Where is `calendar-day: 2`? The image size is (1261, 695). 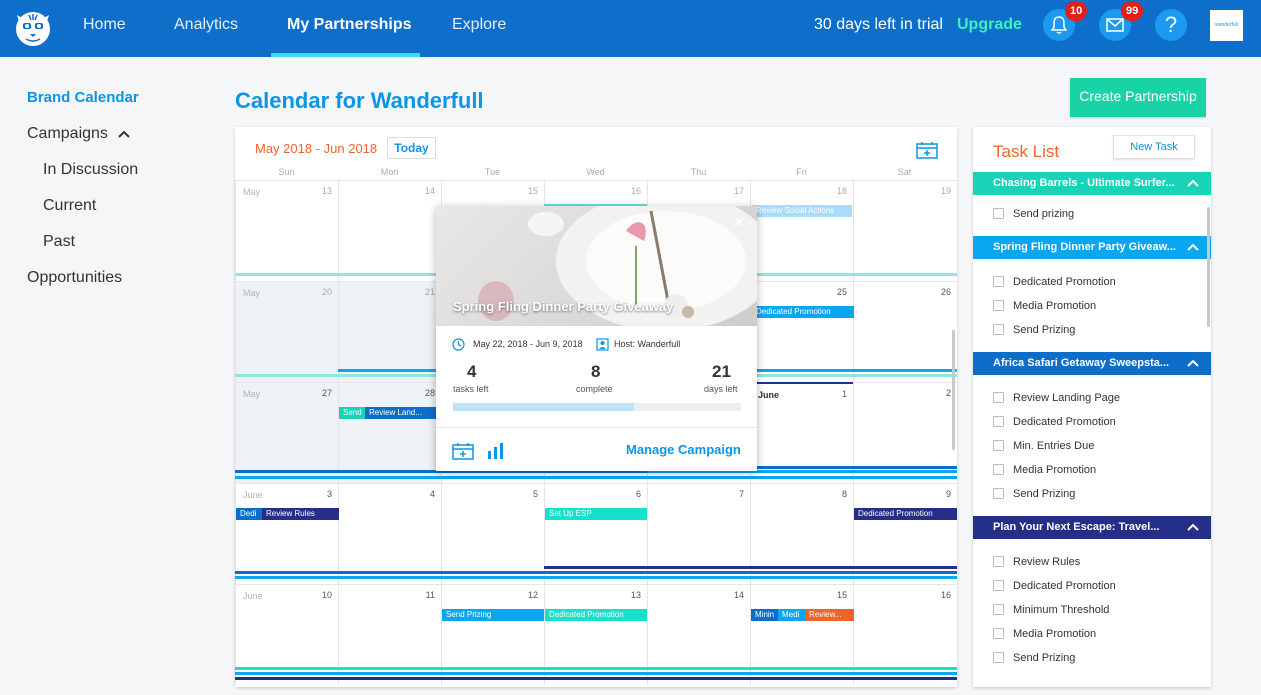
calendar-day: 2 is located at coordinates (905, 432).